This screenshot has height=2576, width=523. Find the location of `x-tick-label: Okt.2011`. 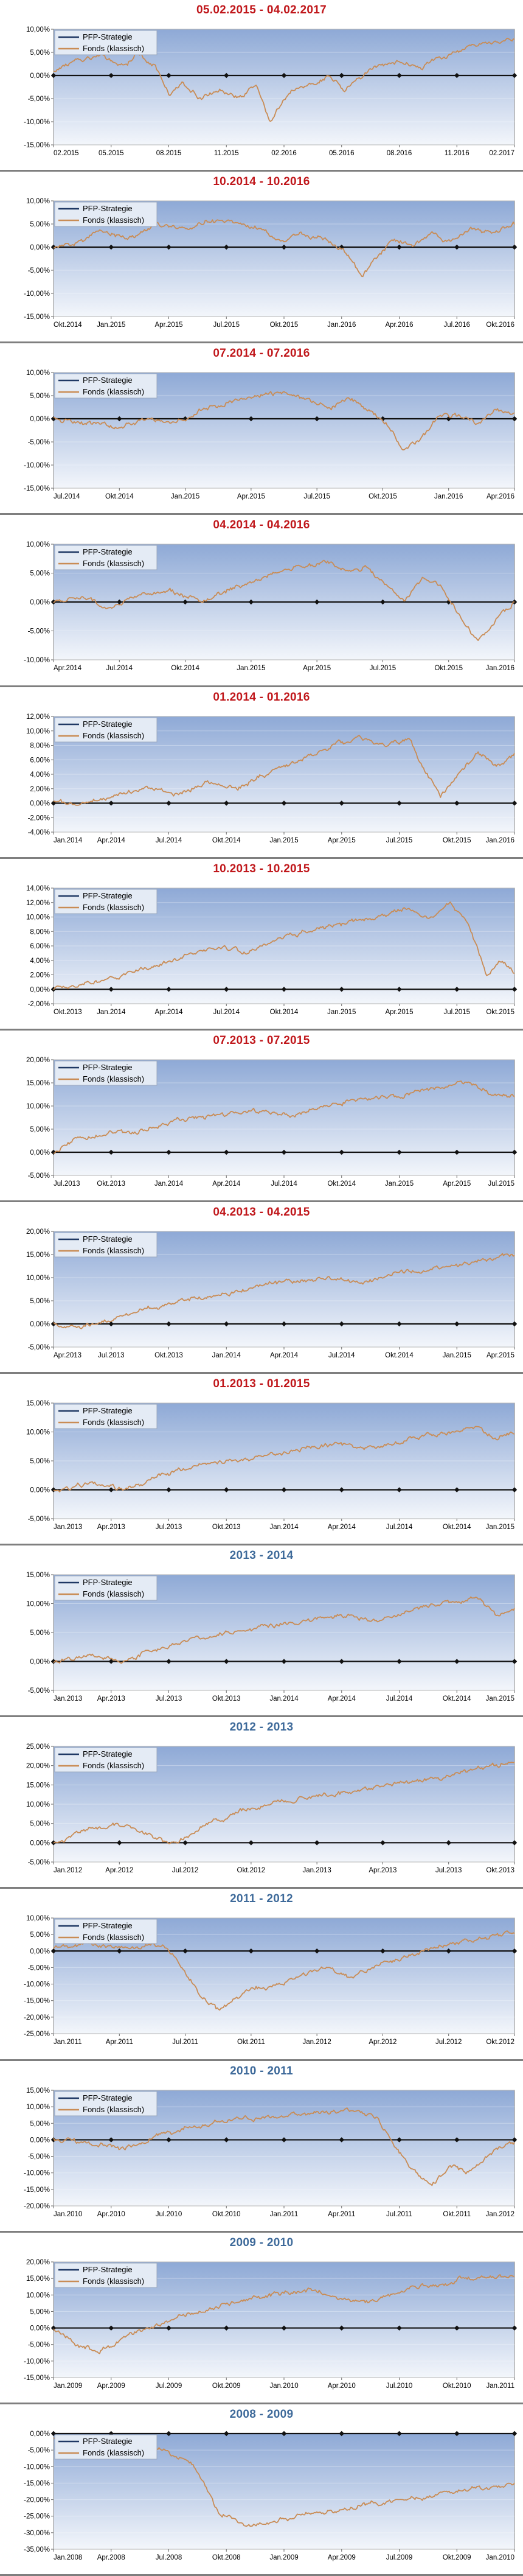

x-tick-label: Okt.2011 is located at coordinates (251, 2042).